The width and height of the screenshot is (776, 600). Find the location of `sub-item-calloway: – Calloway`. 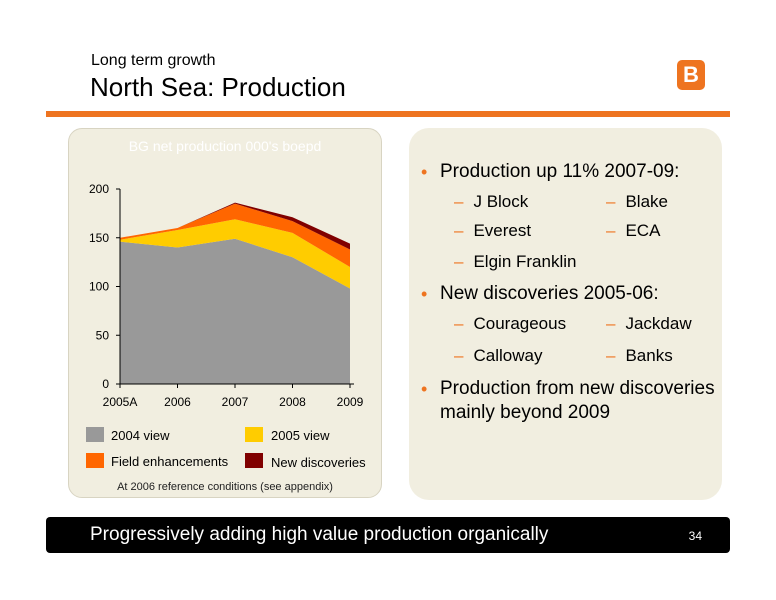

sub-item-calloway: – Calloway is located at coordinates (498, 356).